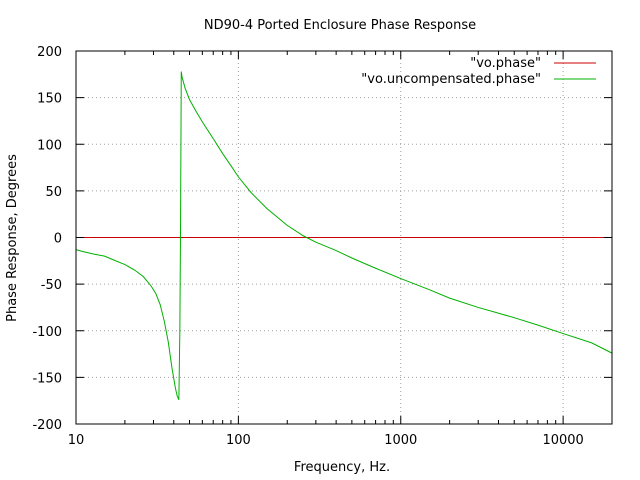 This screenshot has height=480, width=640. What do you see at coordinates (342, 467) in the screenshot?
I see `x-axis-title: Frequency, Hz.` at bounding box center [342, 467].